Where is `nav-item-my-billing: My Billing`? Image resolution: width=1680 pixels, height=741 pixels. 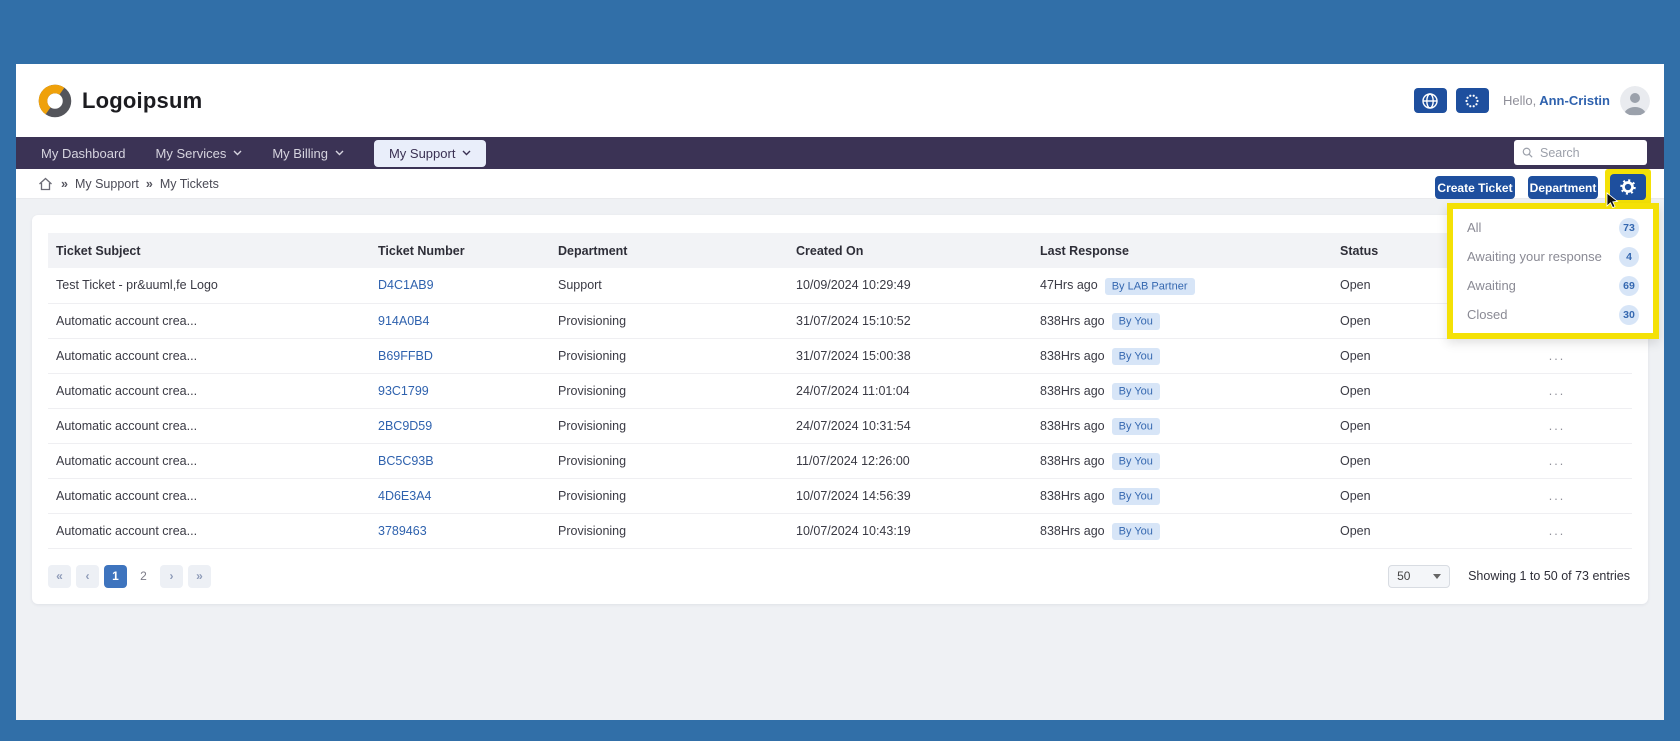
nav-item-my-billing: My Billing is located at coordinates (308, 153).